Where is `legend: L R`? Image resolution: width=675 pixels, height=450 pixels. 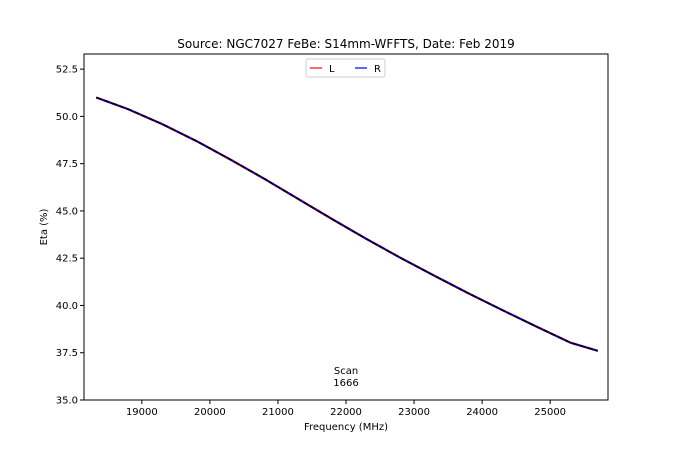
legend: L R is located at coordinates (345, 68).